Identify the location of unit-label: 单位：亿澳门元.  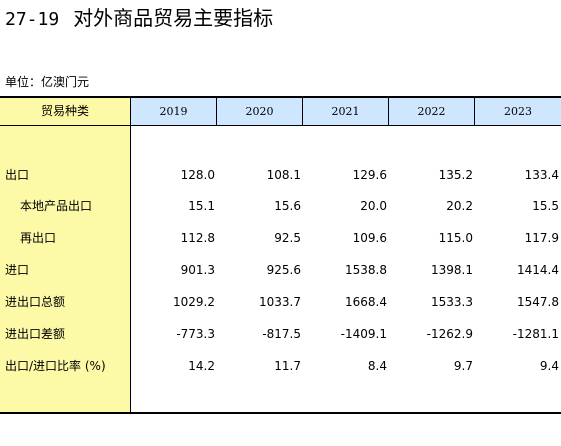
(47, 82).